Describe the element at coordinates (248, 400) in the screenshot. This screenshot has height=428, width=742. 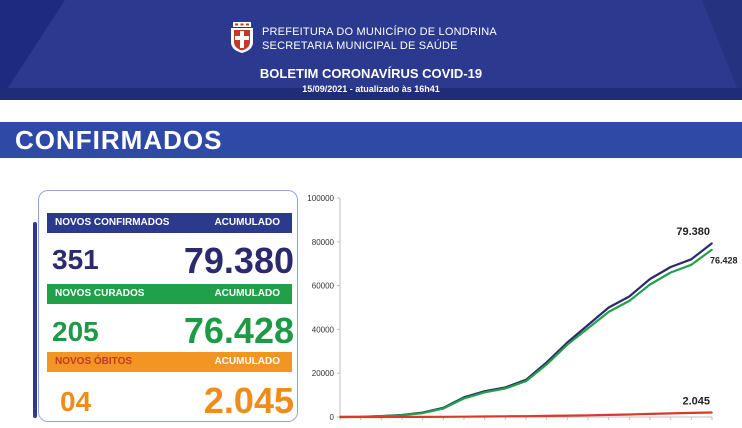
I see `obitos-acumulado-value: 2.045` at that location.